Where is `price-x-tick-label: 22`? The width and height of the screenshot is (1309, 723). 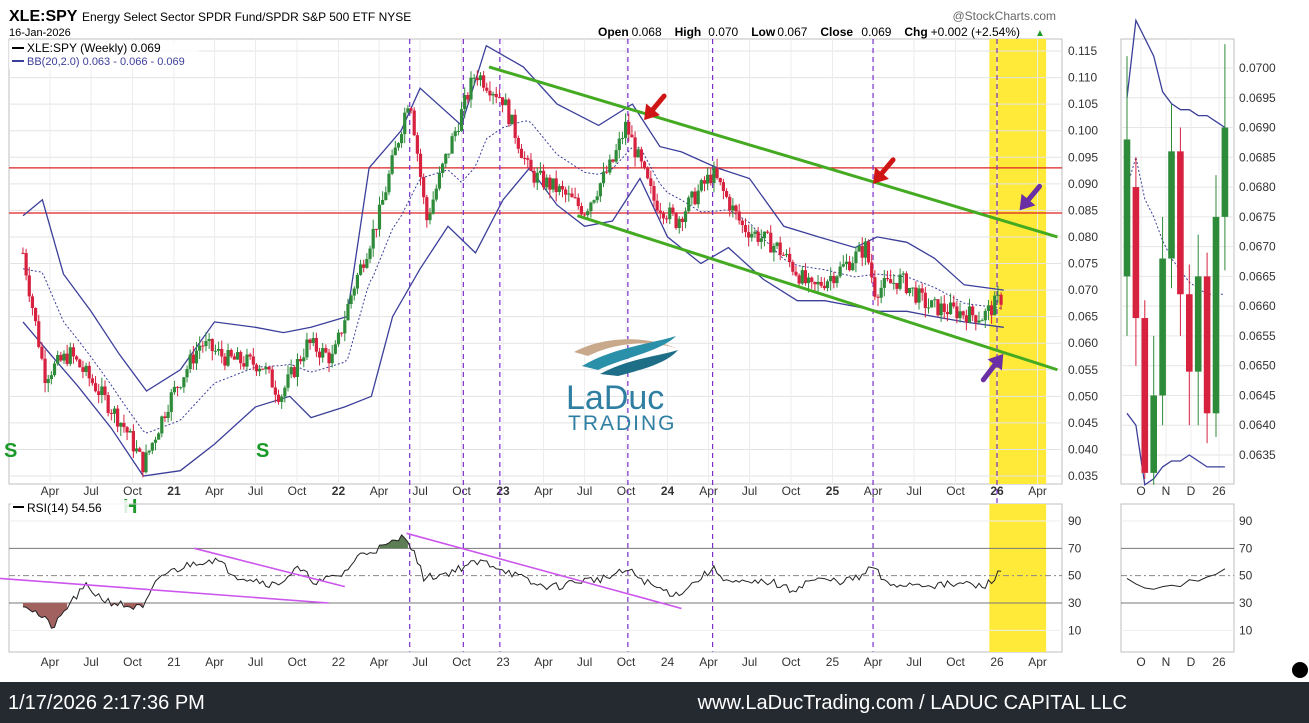
price-x-tick-label: 22 is located at coordinates (339, 491).